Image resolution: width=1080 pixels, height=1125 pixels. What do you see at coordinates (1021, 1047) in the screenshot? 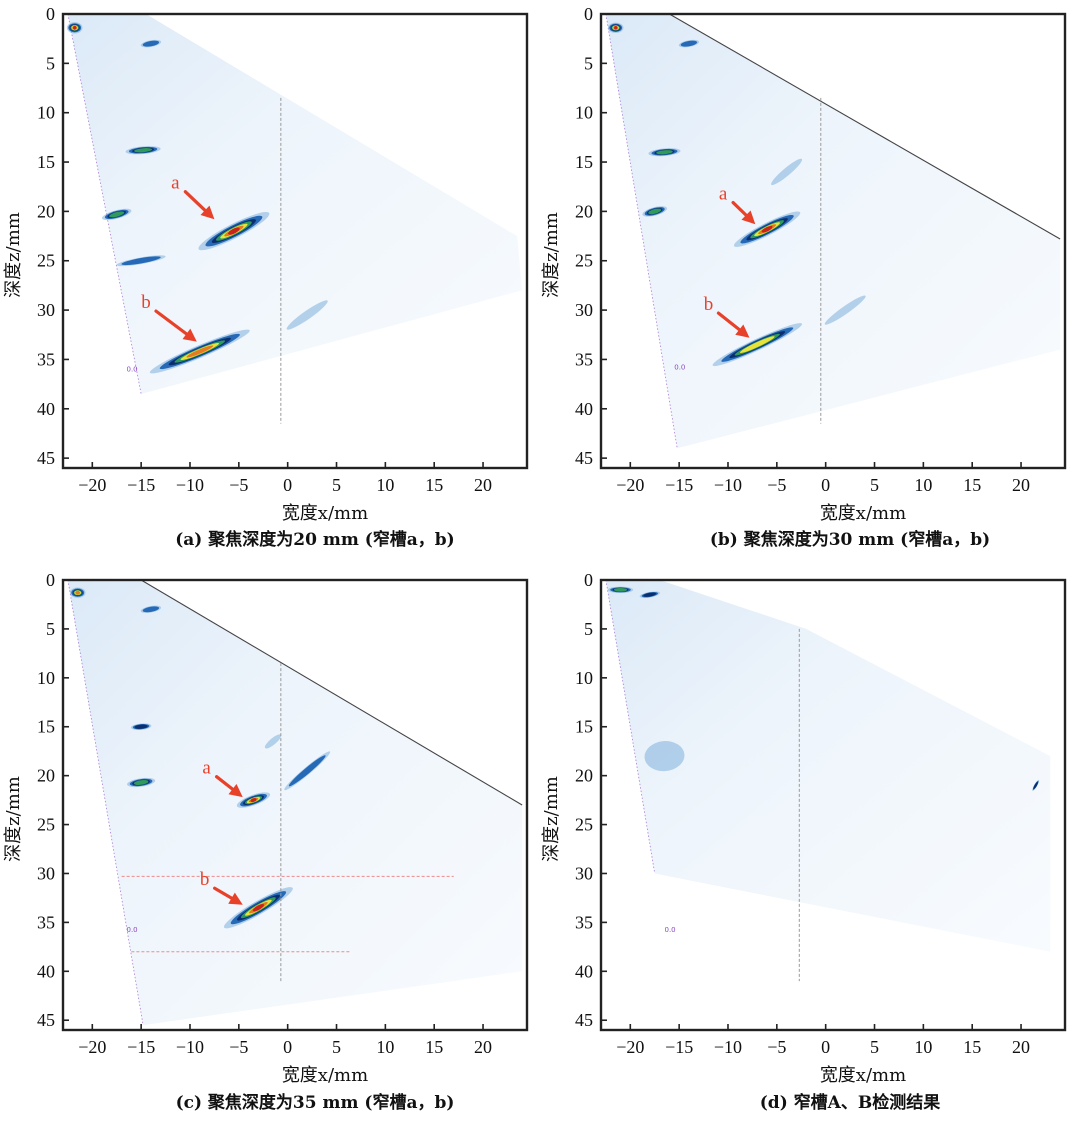
I see `x-tick-label: 20` at bounding box center [1021, 1047].